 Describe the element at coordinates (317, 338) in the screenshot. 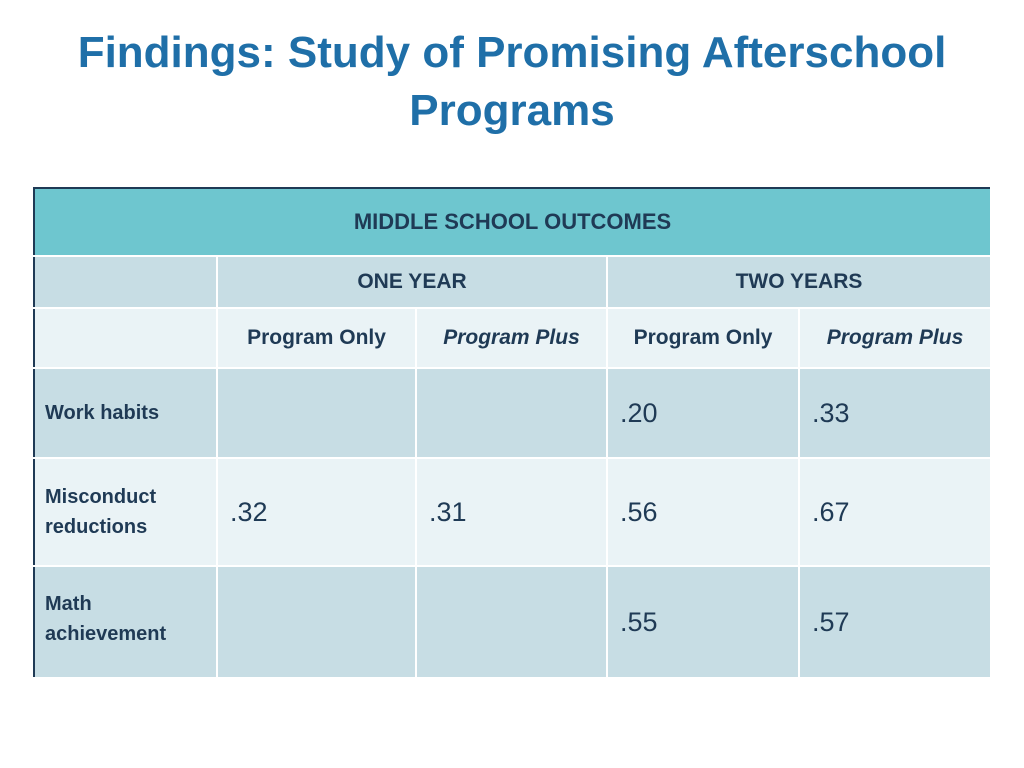

I see `subheader-program-only-1: Program Only` at that location.